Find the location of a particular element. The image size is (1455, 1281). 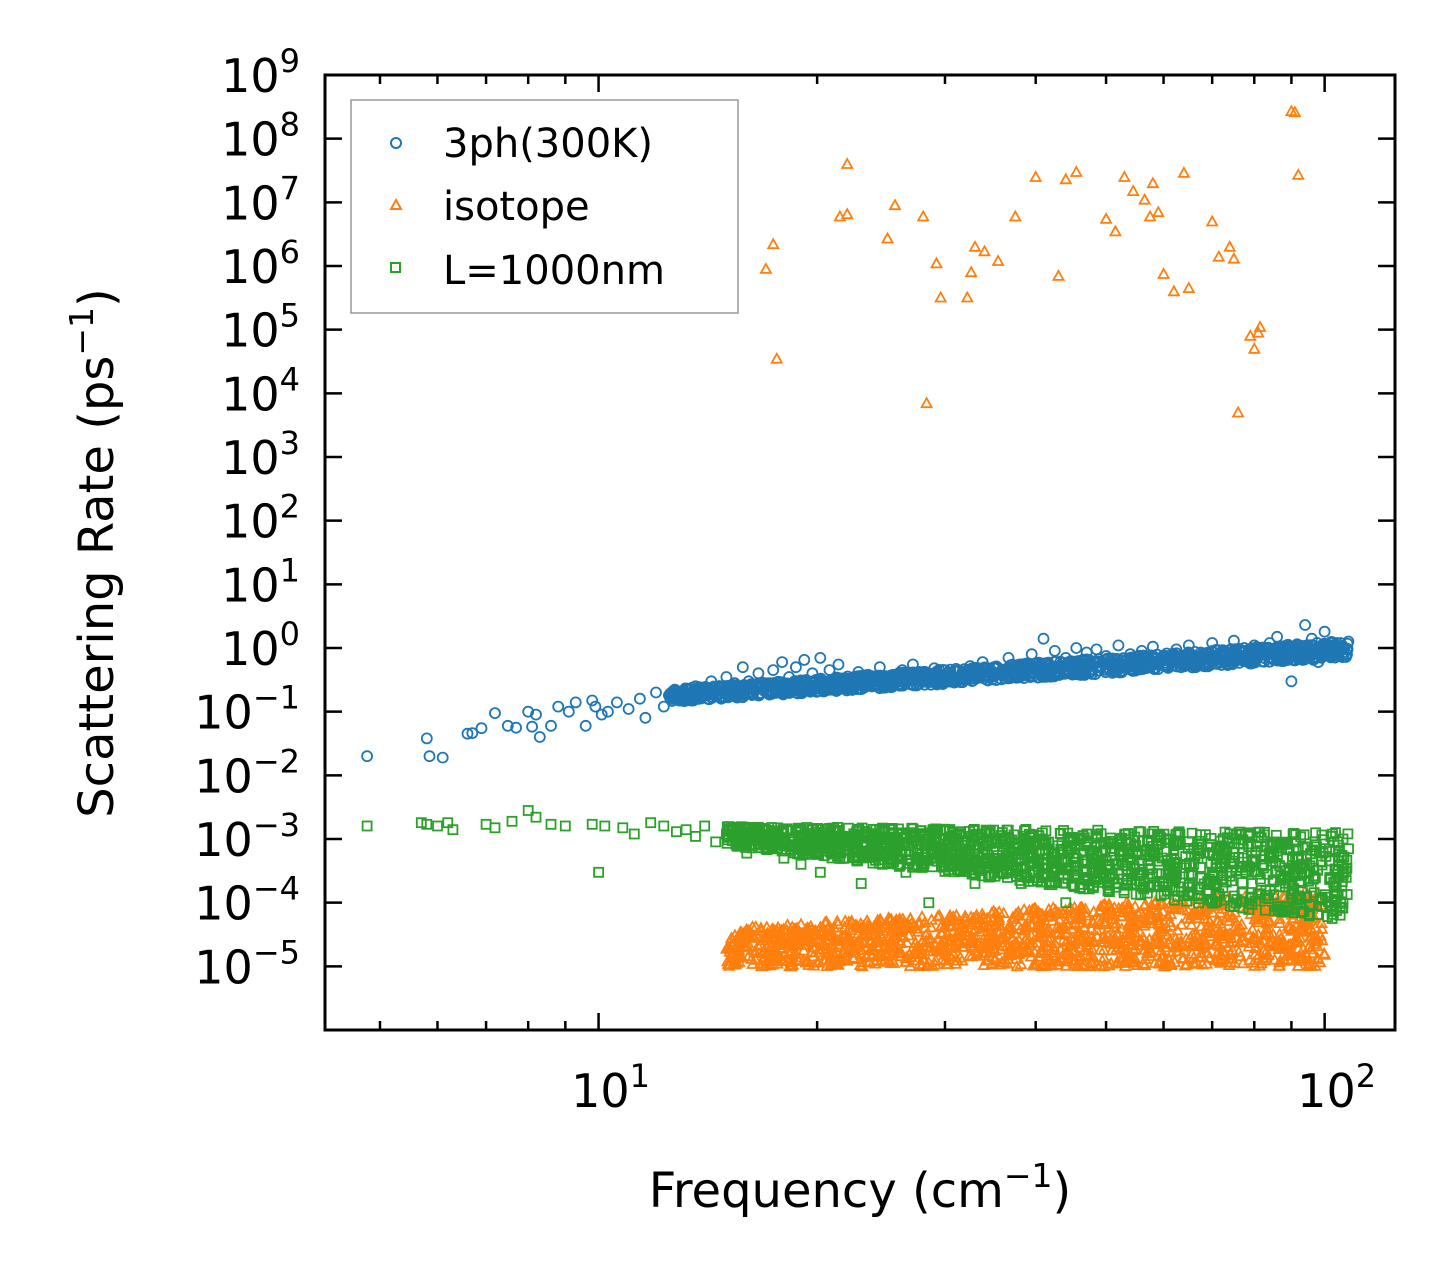

y-tick-label: 105 is located at coordinates (260, 327).